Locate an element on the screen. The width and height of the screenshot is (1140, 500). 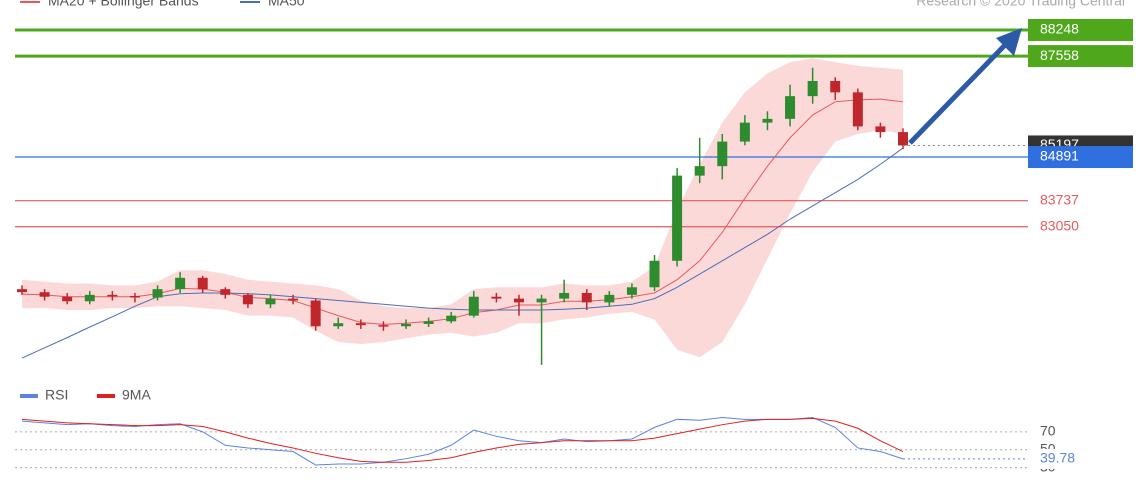
credit: Research © 2020 Trading Central is located at coordinates (1020, 4).